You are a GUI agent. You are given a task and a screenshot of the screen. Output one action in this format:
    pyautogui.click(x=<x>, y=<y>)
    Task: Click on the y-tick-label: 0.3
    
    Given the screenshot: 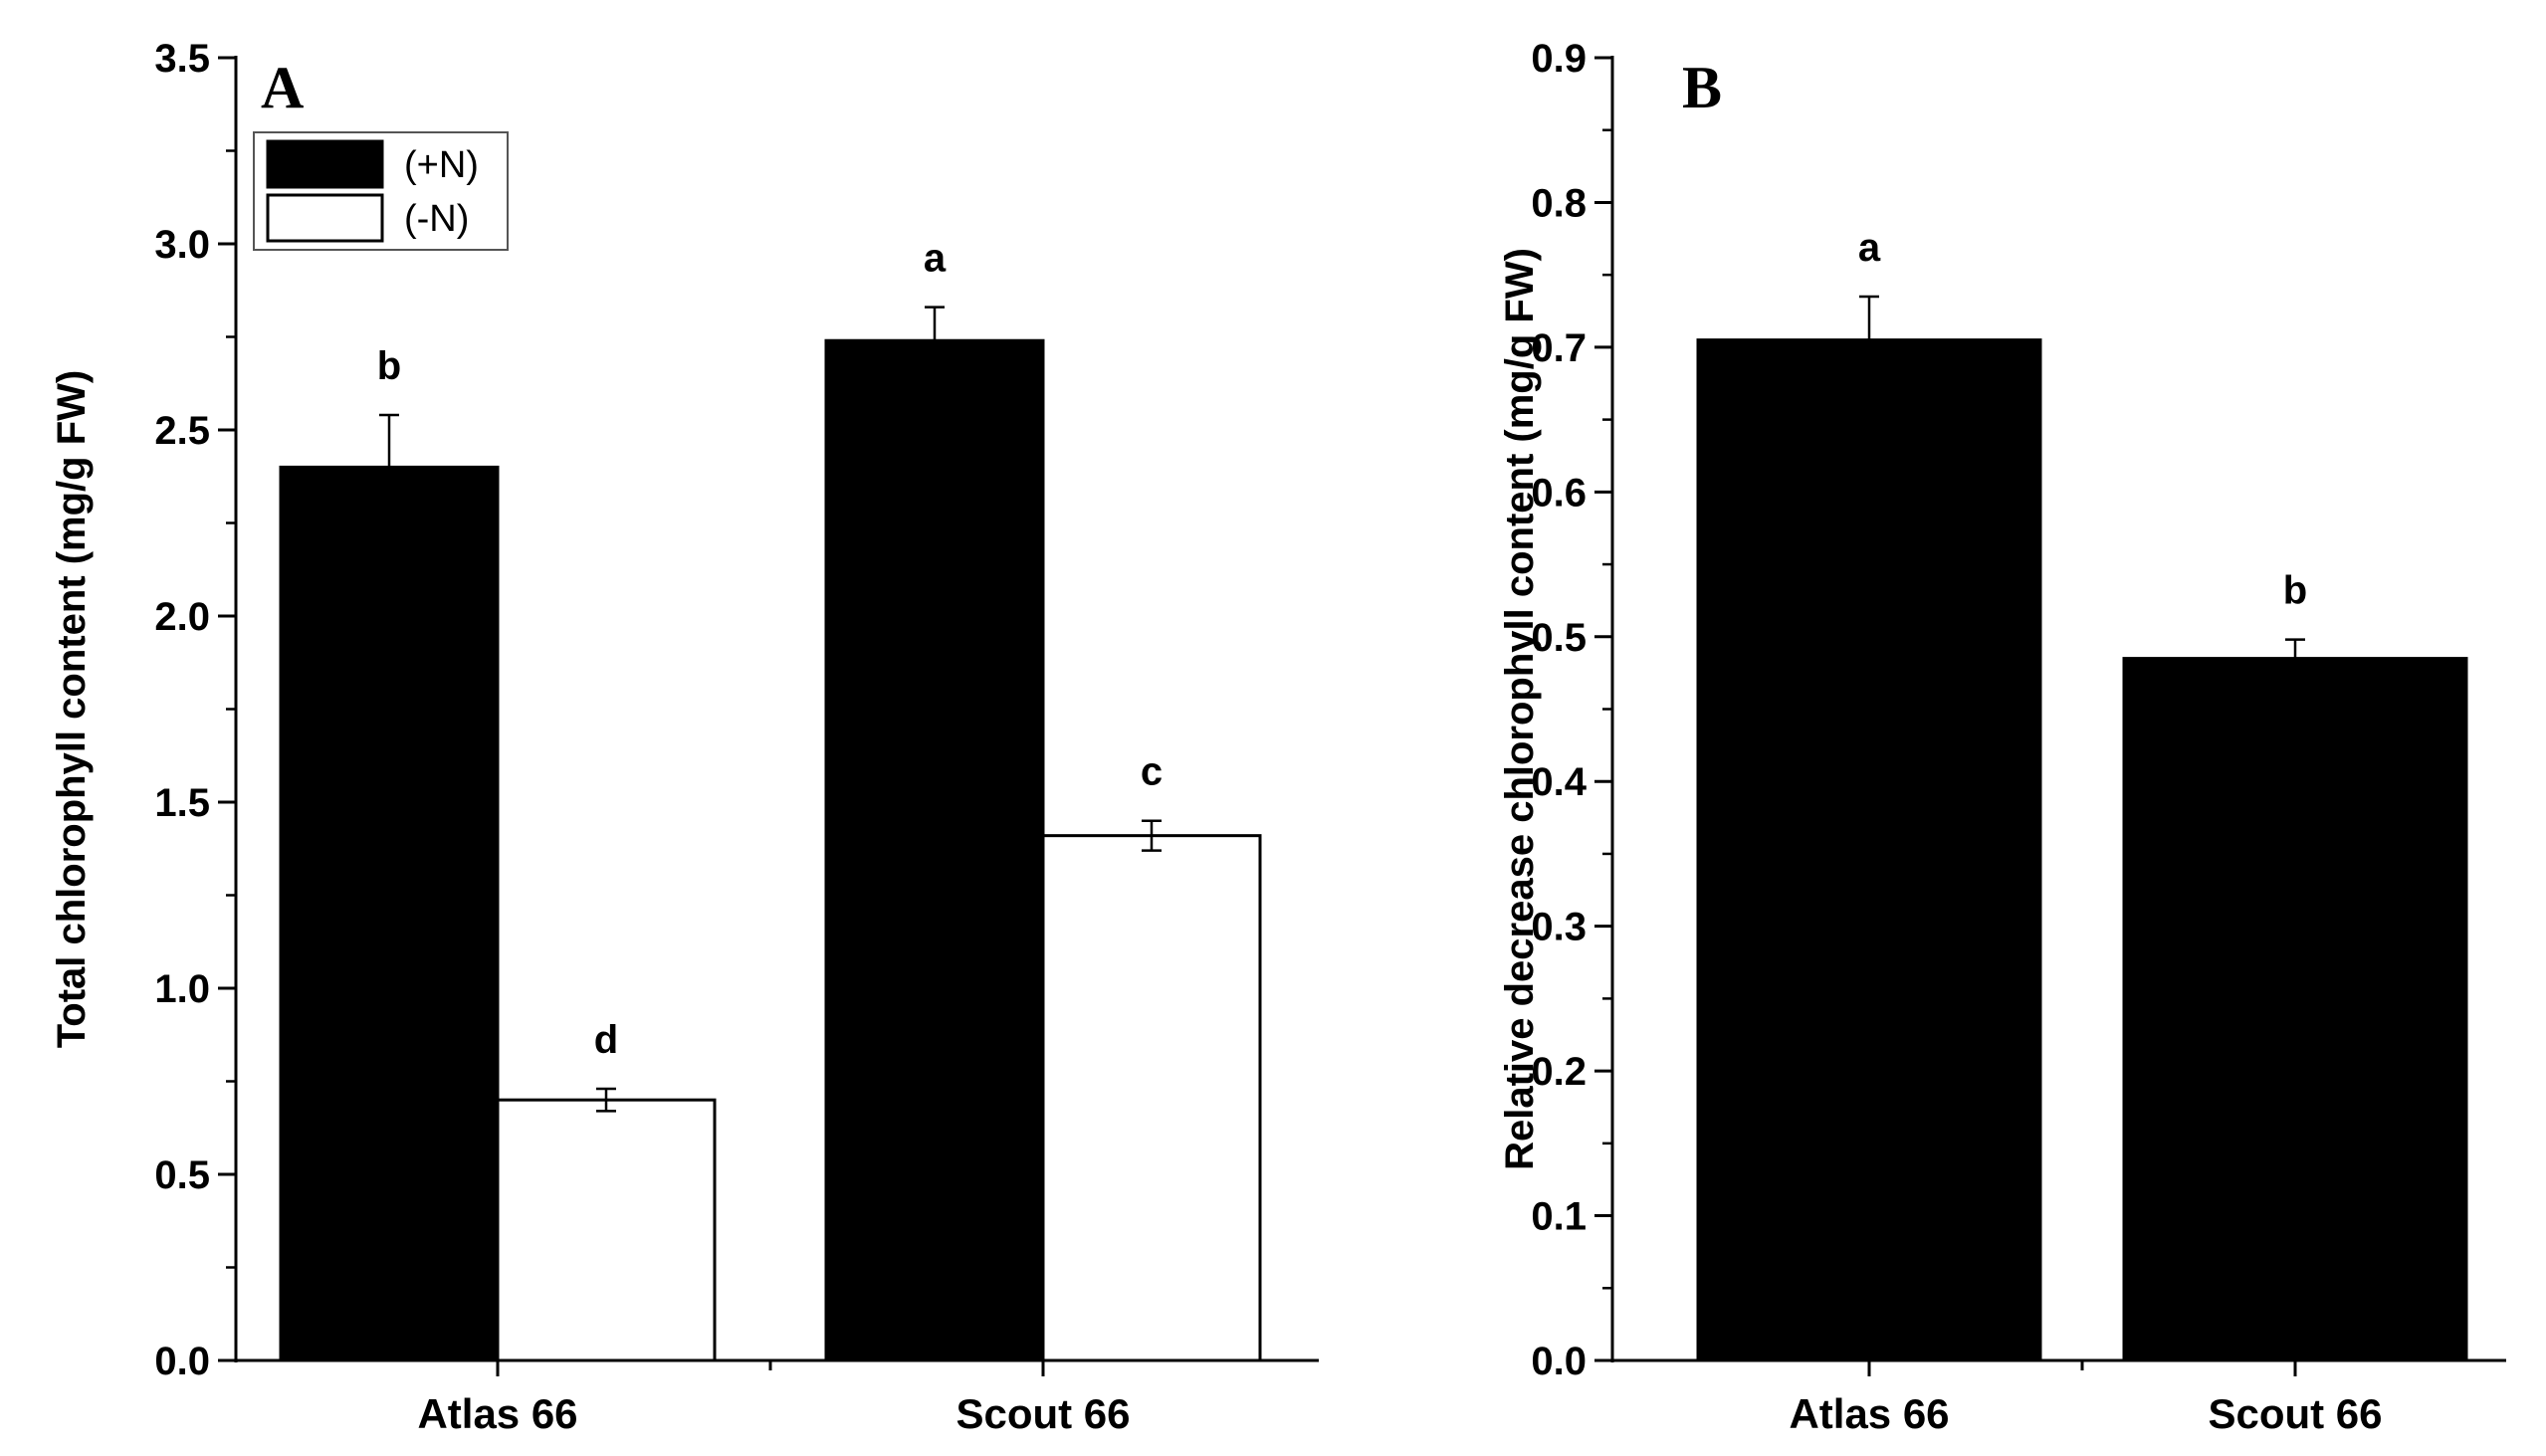 What is the action you would take?
    pyautogui.click(x=1559, y=927)
    